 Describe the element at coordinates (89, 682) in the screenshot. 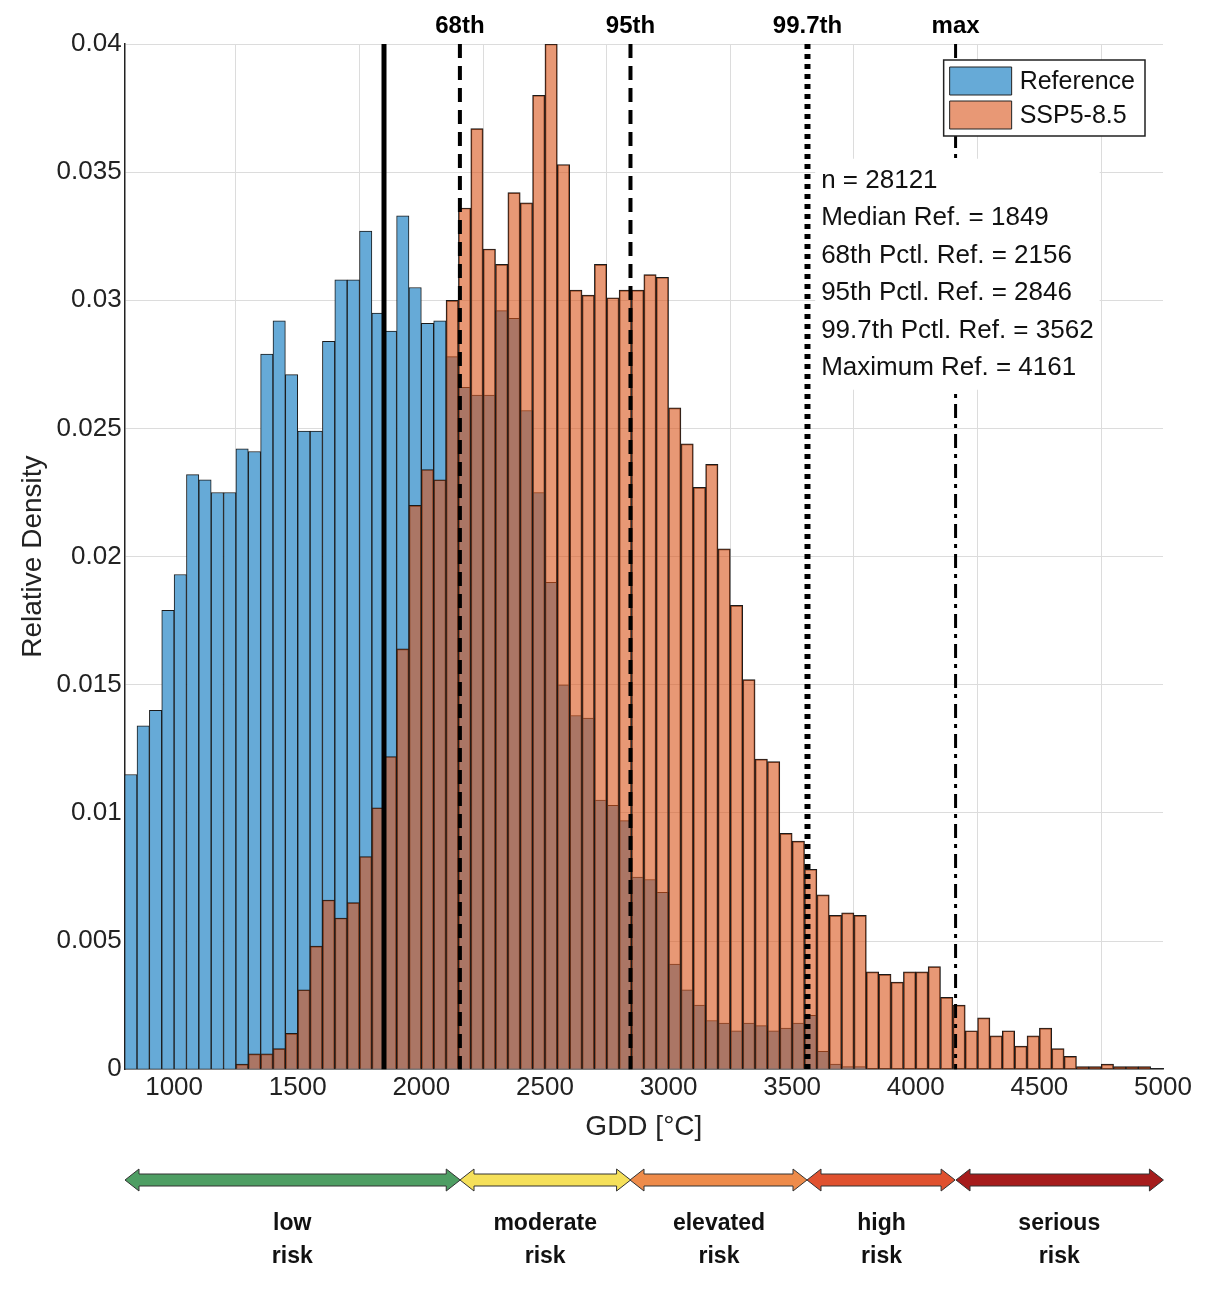

I see `y-tick-label: 0.015` at that location.